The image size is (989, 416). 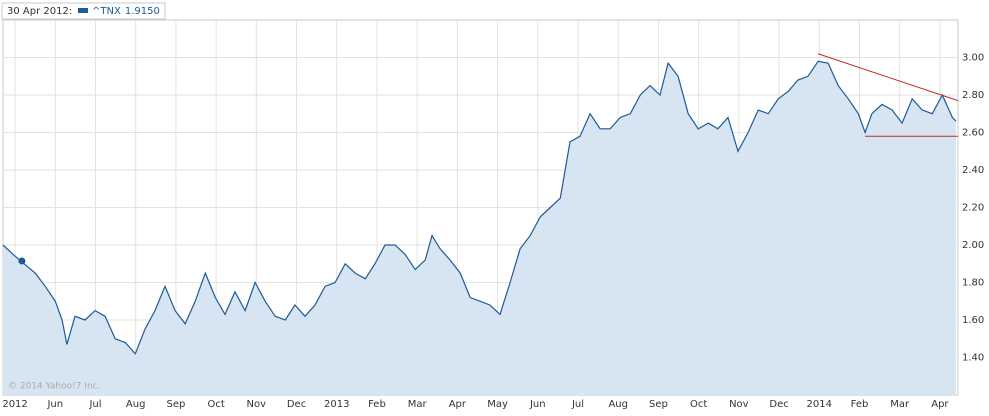 What do you see at coordinates (142, 11) in the screenshot?
I see `legend-value: 1.9150` at bounding box center [142, 11].